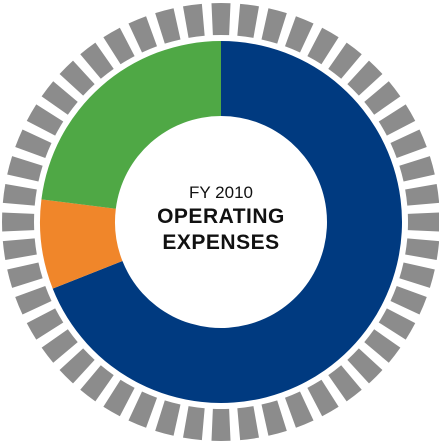 The image size is (439, 444). Describe the element at coordinates (221, 229) in the screenshot. I see `chart-title: OPERATING EXPENSES` at that location.